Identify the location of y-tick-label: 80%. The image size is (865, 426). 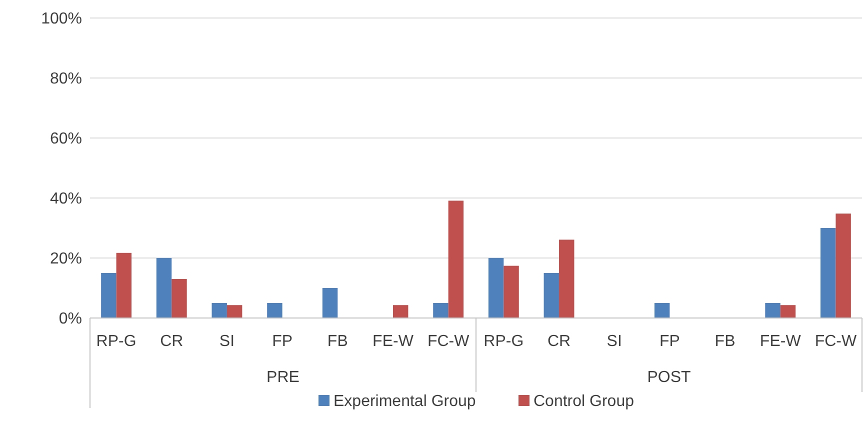
(66, 79).